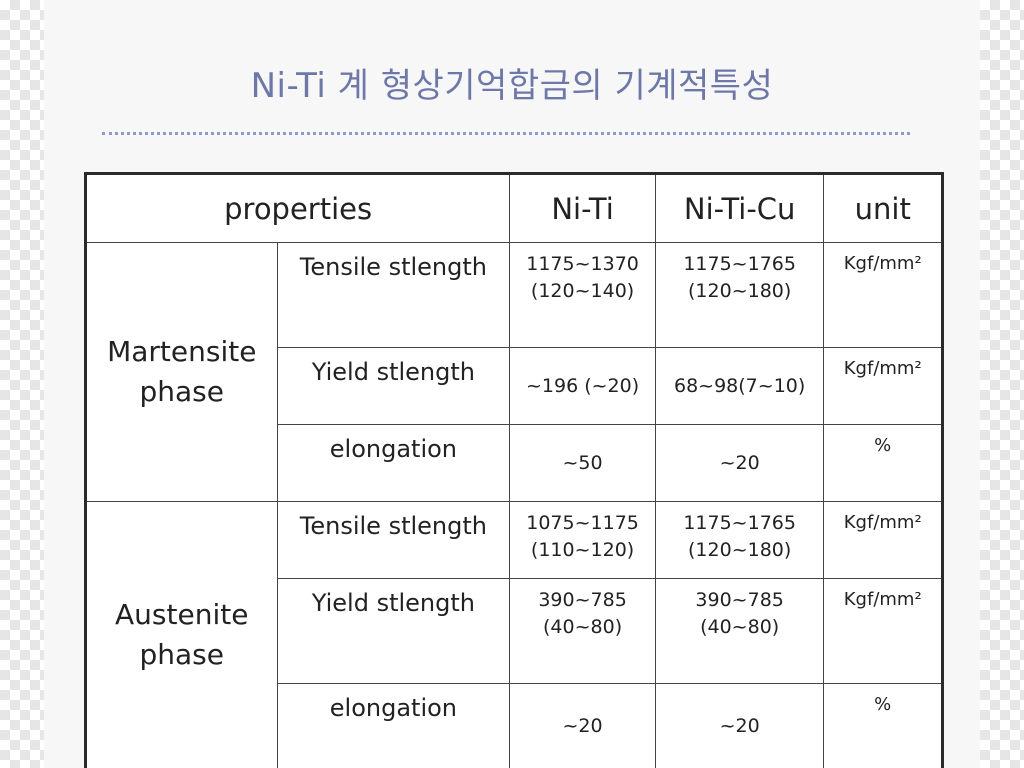 The image size is (1024, 768). What do you see at coordinates (182, 614) in the screenshot?
I see `phase-label: Austenite` at bounding box center [182, 614].